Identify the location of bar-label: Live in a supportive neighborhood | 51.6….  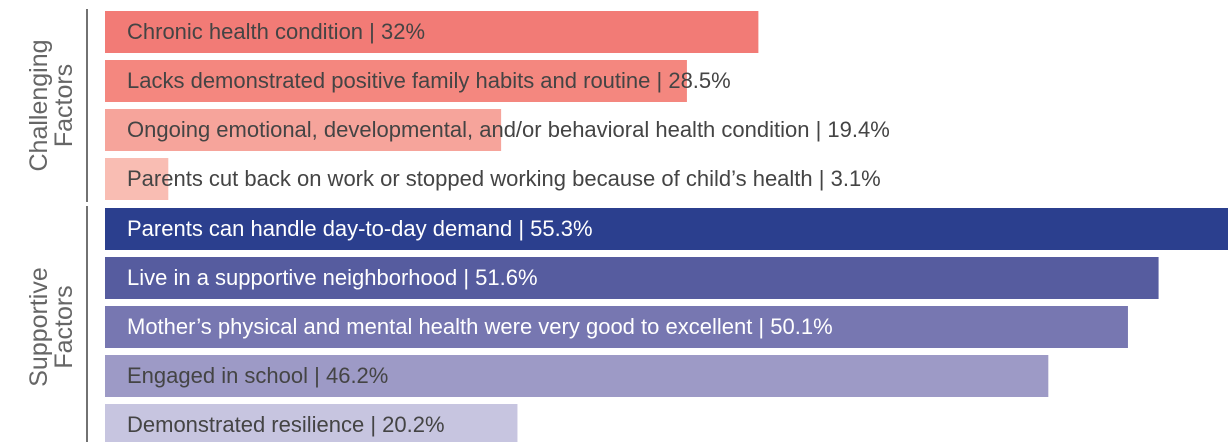
(332, 277).